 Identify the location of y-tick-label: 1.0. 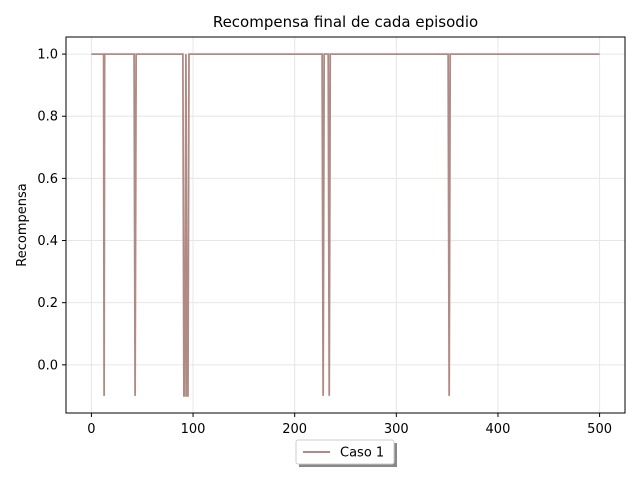
(47, 55).